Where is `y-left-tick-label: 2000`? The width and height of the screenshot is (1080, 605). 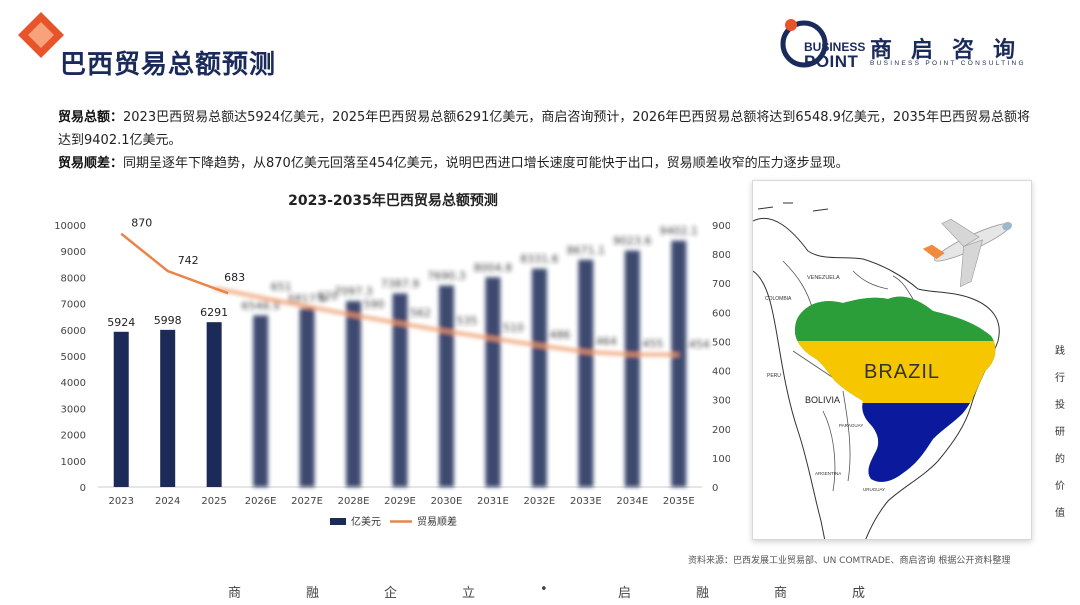
y-left-tick-label: 2000 is located at coordinates (73, 436).